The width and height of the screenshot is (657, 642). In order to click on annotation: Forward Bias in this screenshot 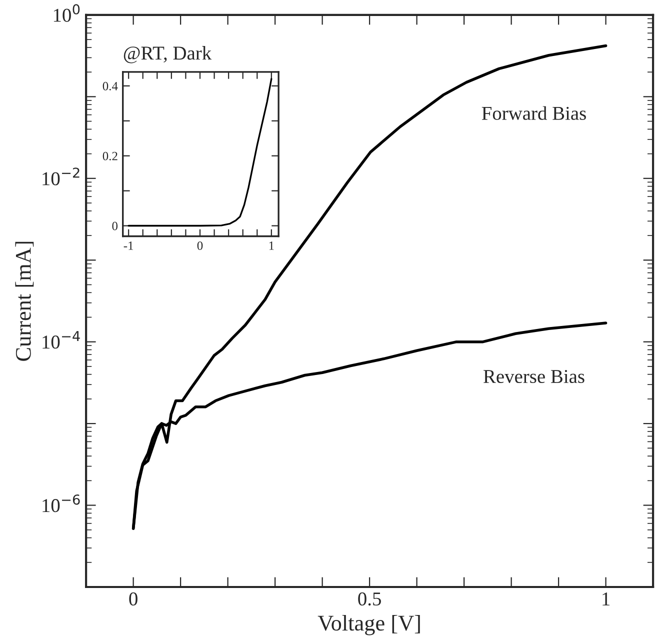, I will do `click(534, 113)`.